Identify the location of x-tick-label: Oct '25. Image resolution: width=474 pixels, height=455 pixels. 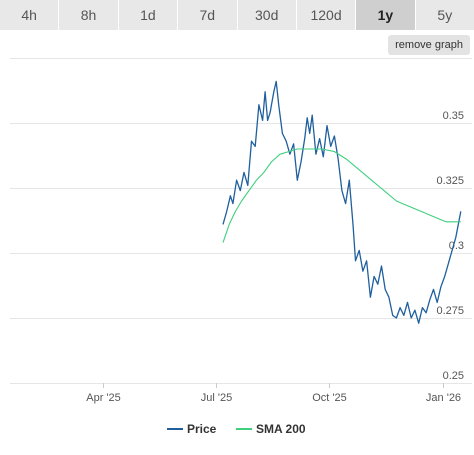
(329, 398).